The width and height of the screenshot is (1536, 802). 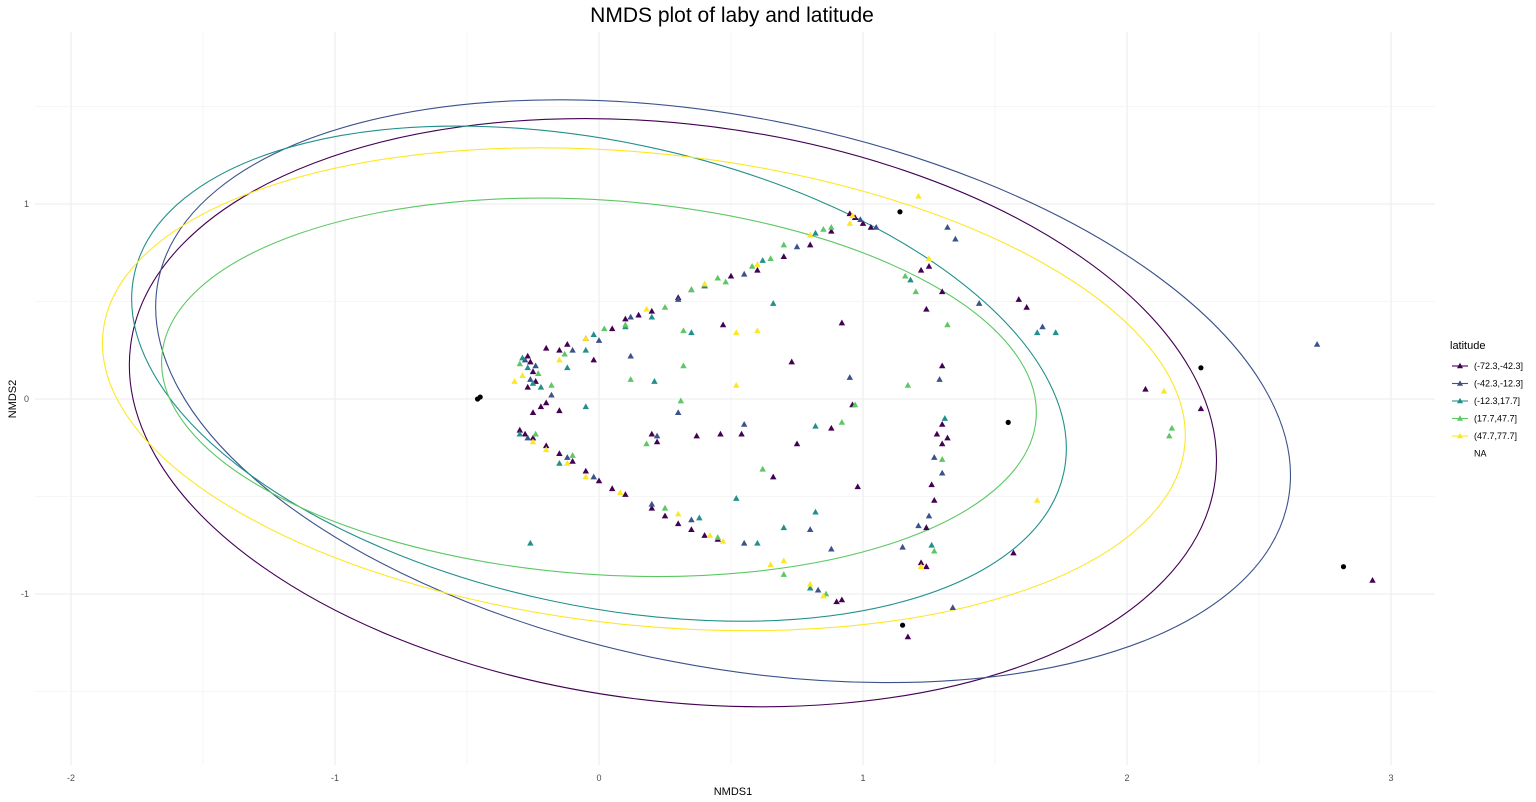 What do you see at coordinates (862, 778) in the screenshot?
I see `x-tick-label: 1` at bounding box center [862, 778].